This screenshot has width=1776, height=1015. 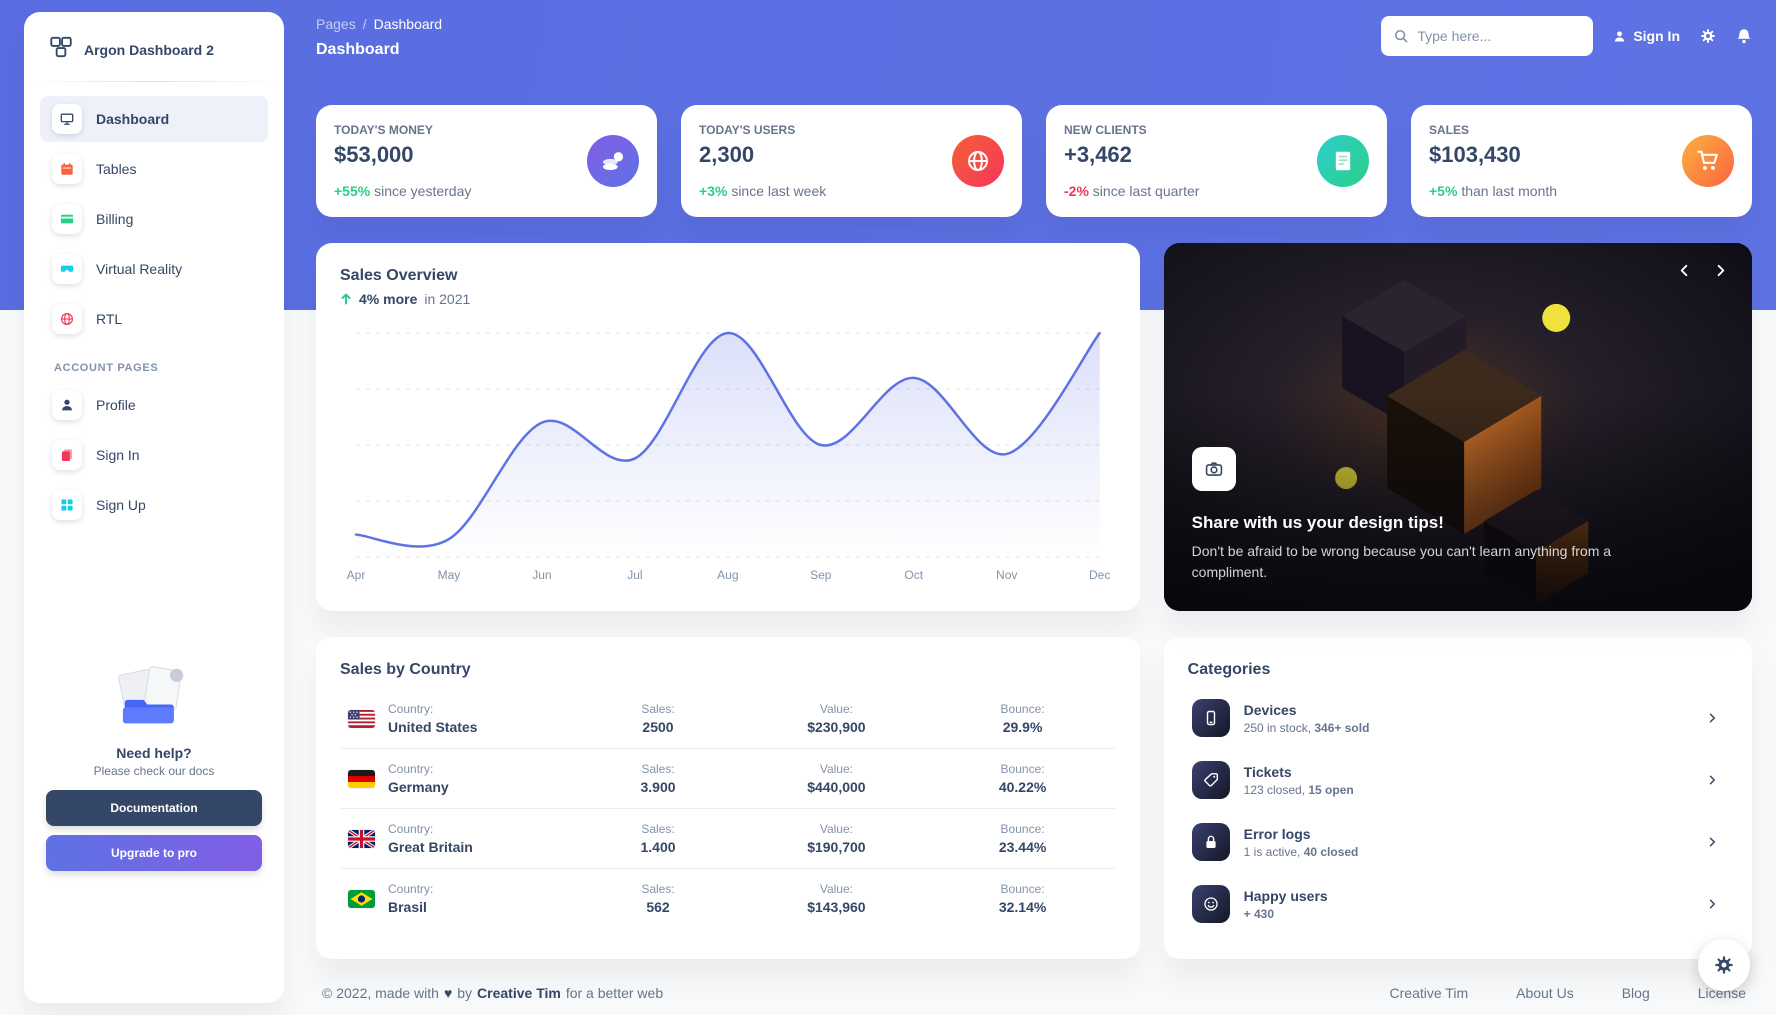 What do you see at coordinates (1545, 993) in the screenshot?
I see `footer-link-about-us: About Us` at bounding box center [1545, 993].